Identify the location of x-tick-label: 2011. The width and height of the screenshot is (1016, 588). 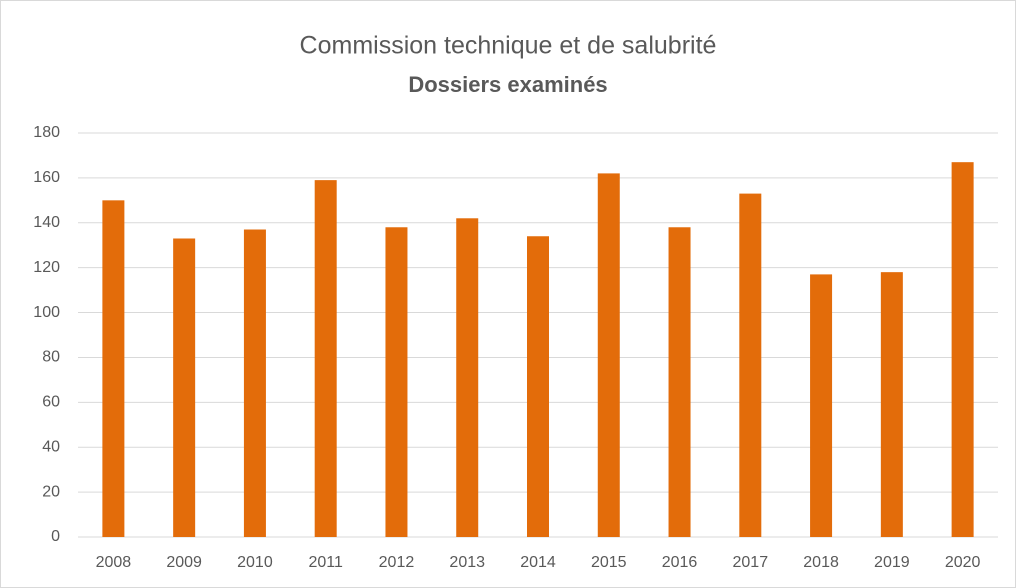
(325, 562).